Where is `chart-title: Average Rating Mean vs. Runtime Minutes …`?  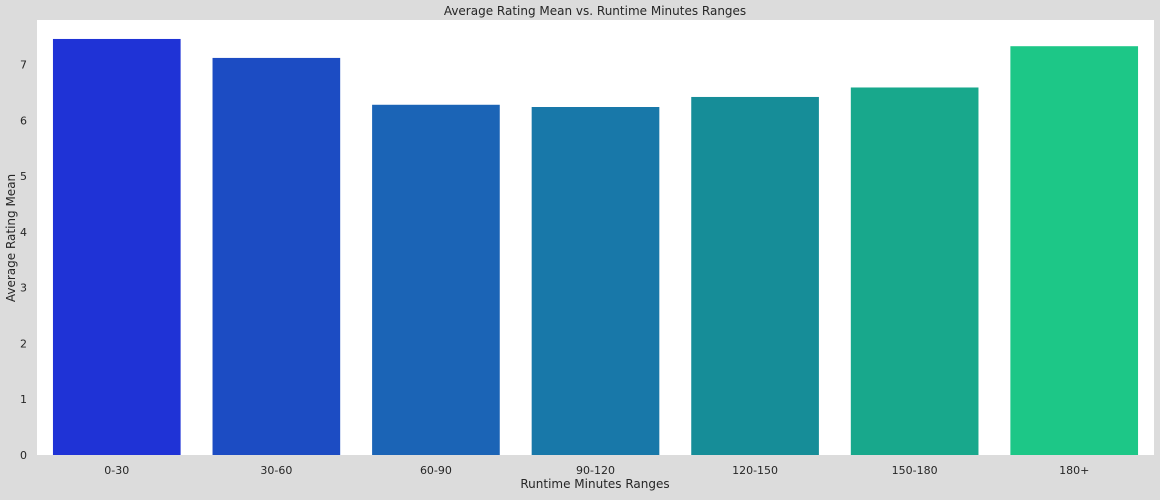
chart-title: Average Rating Mean vs. Runtime Minutes … is located at coordinates (595, 11).